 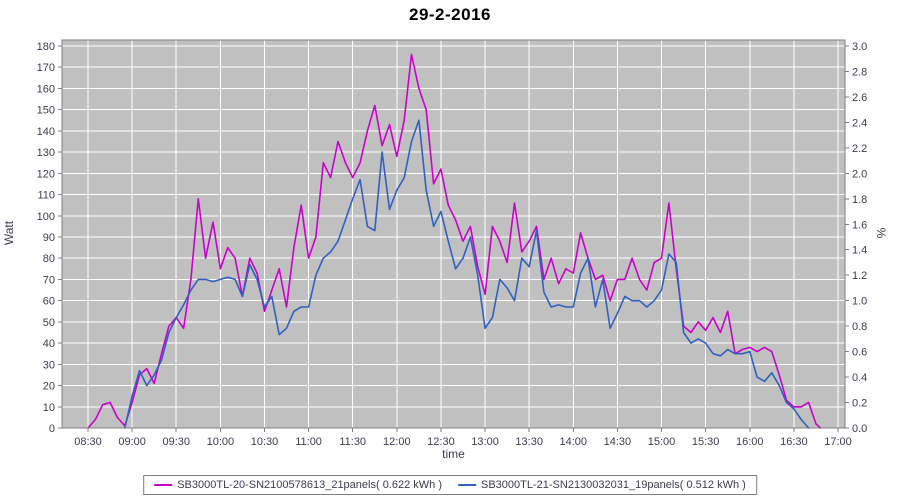 What do you see at coordinates (618, 442) in the screenshot?
I see `x-tick-label: 14:30` at bounding box center [618, 442].